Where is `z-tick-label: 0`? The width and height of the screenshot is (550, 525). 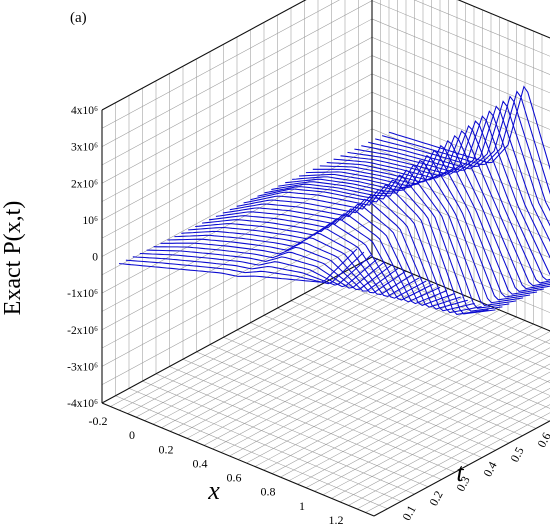
z-tick-label: 0 is located at coordinates (95, 258).